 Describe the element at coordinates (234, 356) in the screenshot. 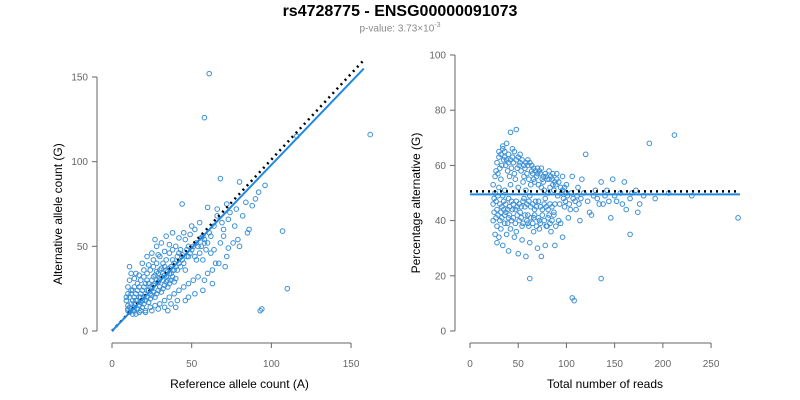

I see `x-axis: 0 50 100 150` at that location.